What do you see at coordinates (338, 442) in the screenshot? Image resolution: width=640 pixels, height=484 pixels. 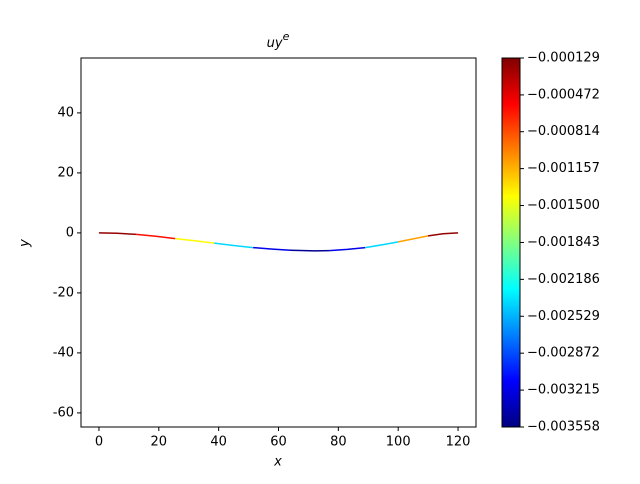 I see `x-tick-label: 80` at bounding box center [338, 442].